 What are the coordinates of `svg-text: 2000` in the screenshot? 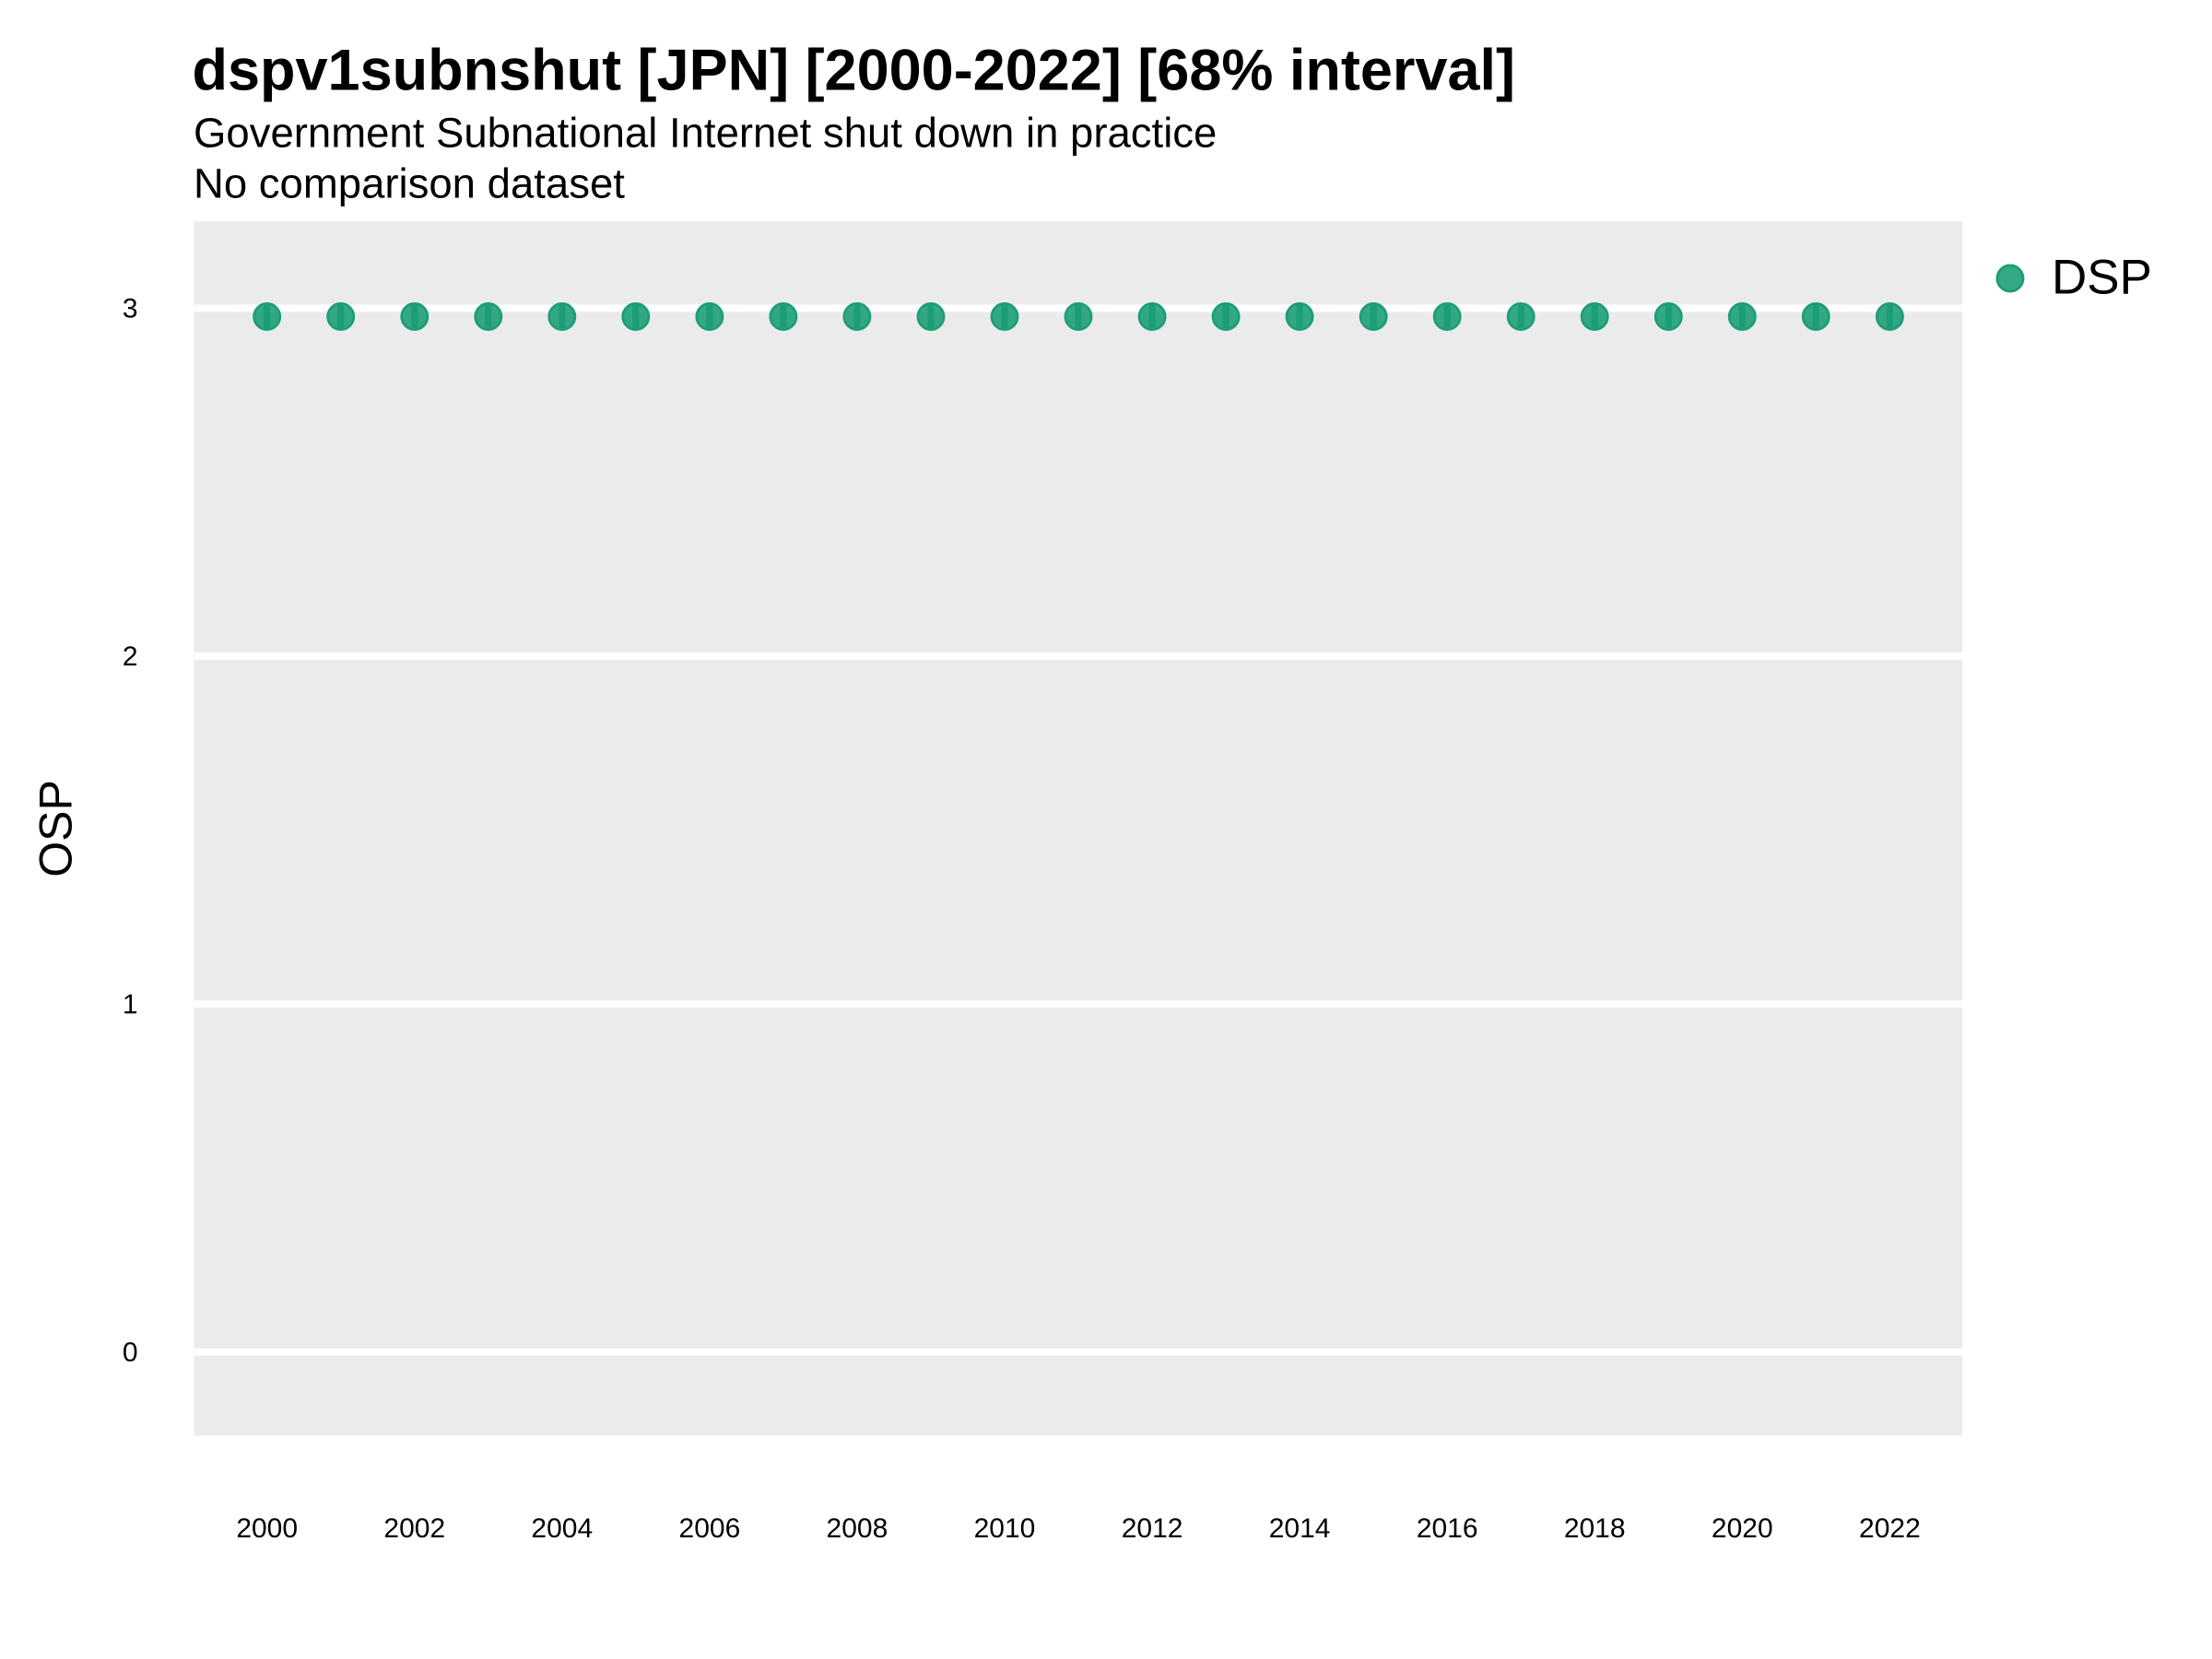 It's located at (267, 1528).